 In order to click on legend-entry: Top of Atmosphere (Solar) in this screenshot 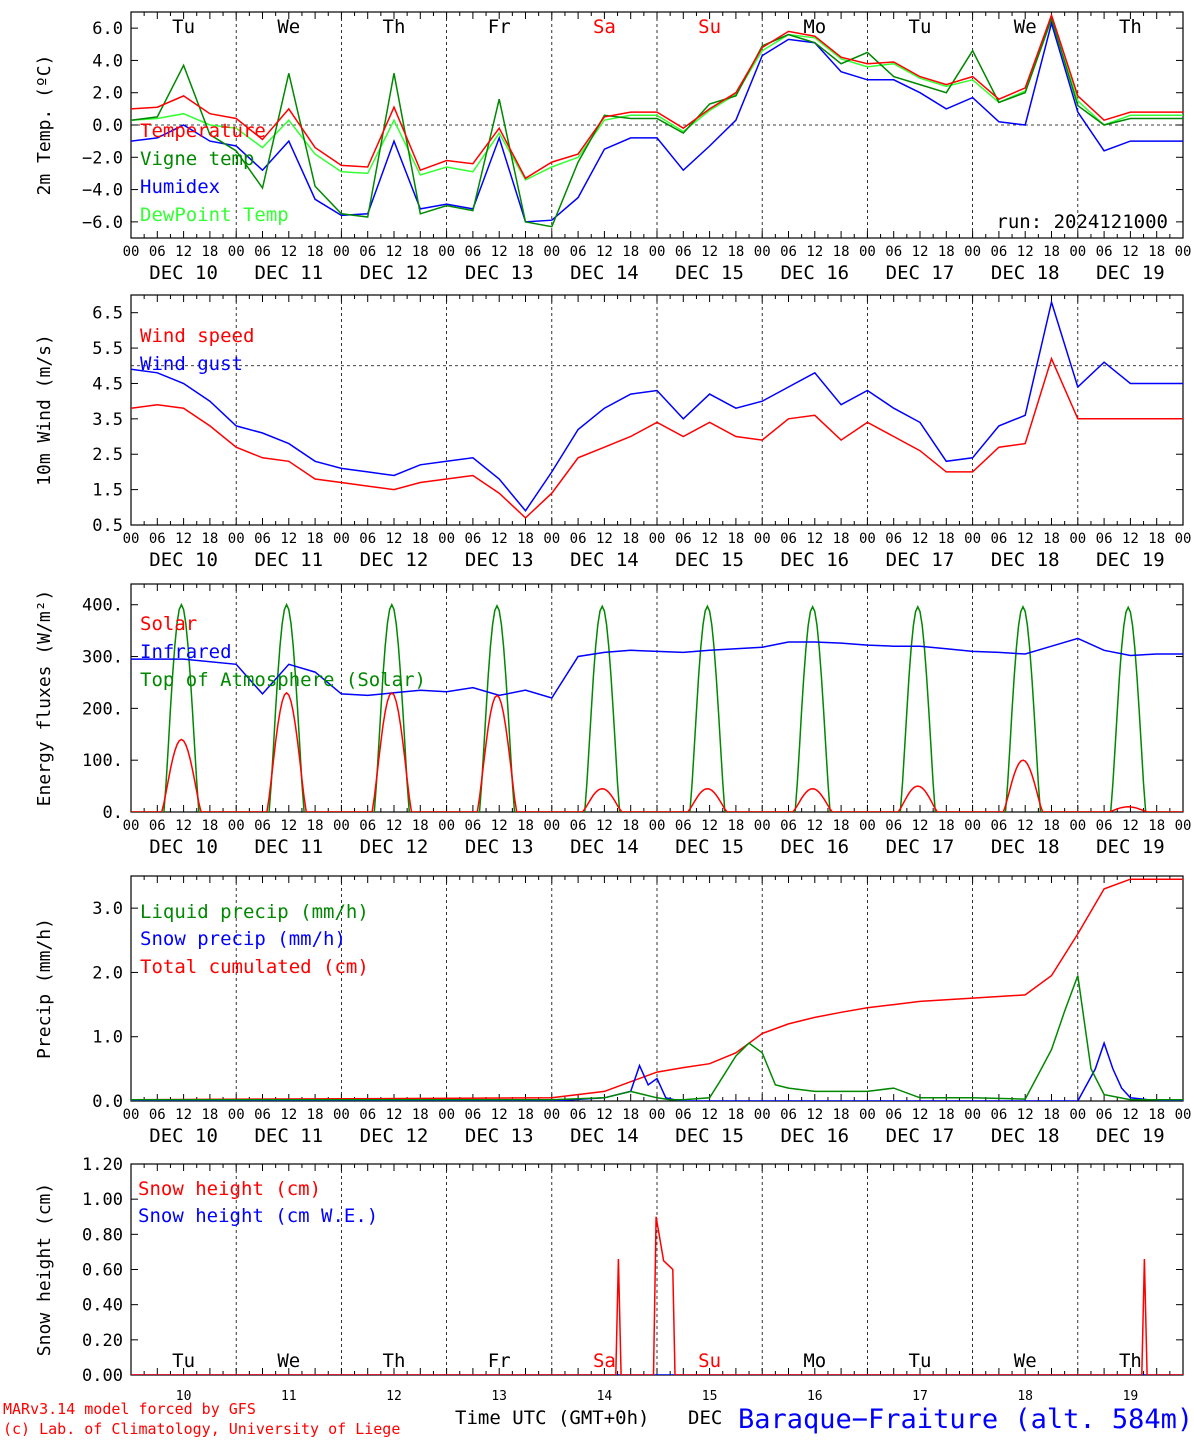, I will do `click(283, 680)`.